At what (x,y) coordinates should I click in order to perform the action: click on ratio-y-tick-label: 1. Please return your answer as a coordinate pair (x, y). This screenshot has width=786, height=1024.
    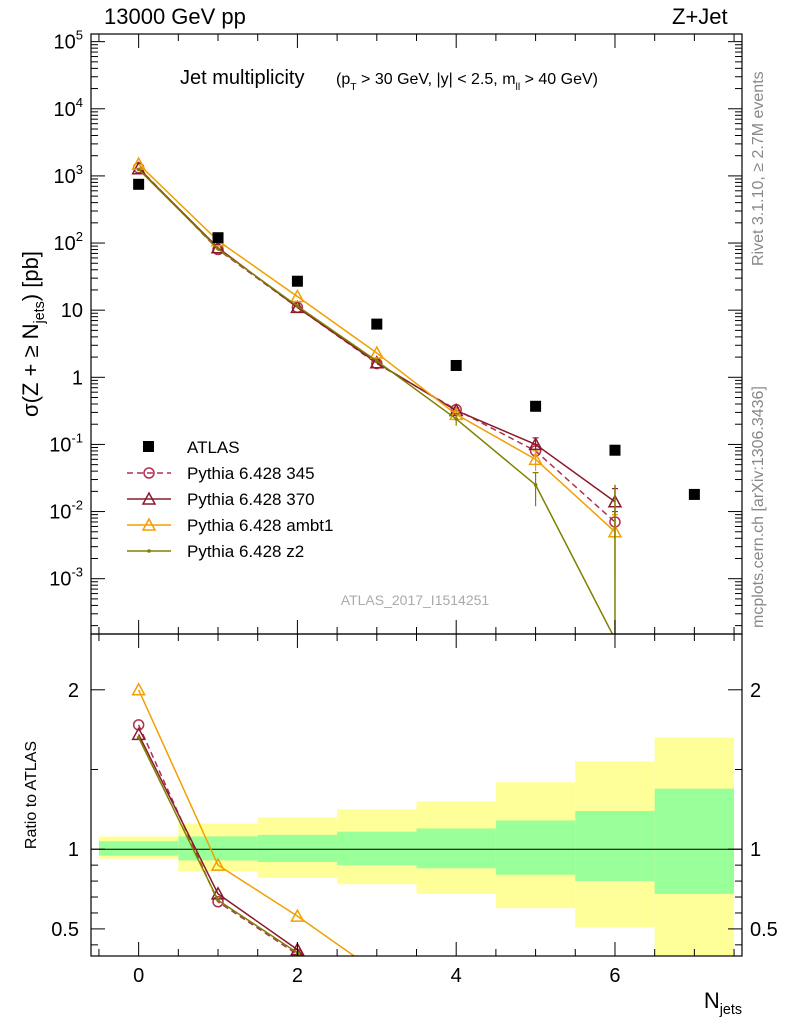
    Looking at the image, I should click on (73, 850).